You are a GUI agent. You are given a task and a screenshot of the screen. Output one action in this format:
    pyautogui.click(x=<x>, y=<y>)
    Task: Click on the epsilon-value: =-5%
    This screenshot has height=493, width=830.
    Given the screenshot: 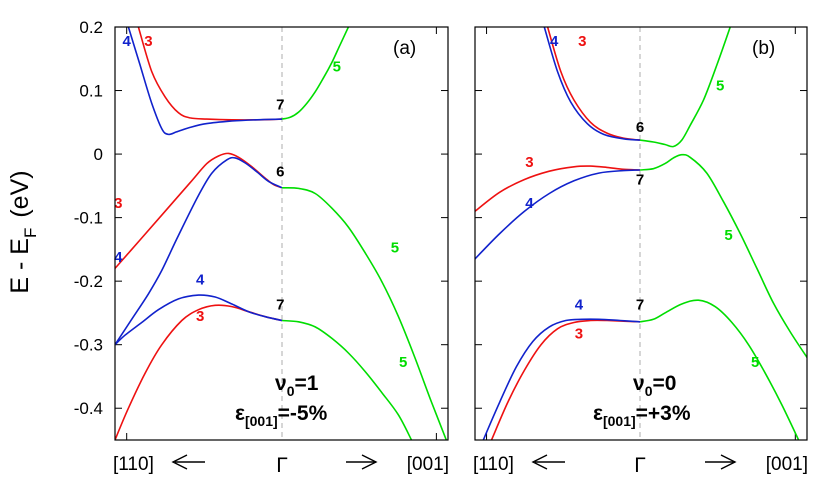 What is the action you would take?
    pyautogui.click(x=303, y=413)
    